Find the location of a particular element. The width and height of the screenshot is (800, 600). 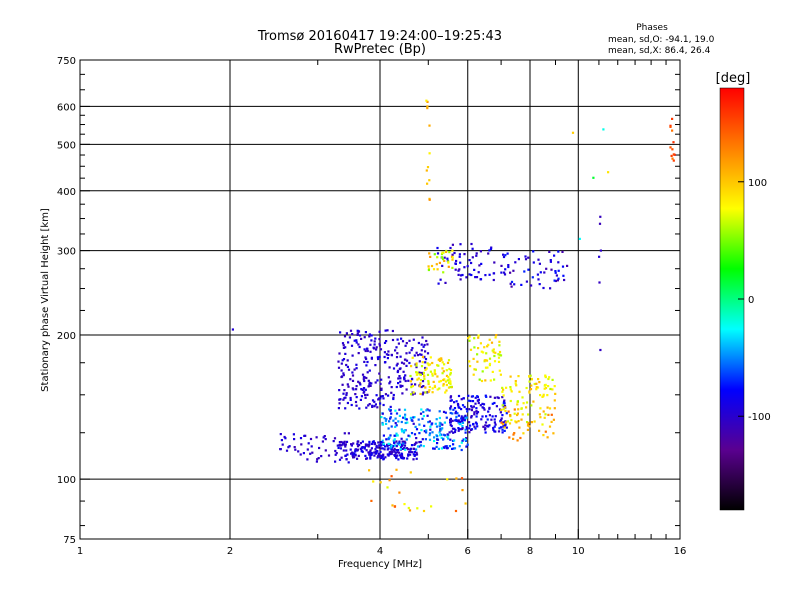

colorbar: [deg] 100 0 -100 is located at coordinates (743, 291).